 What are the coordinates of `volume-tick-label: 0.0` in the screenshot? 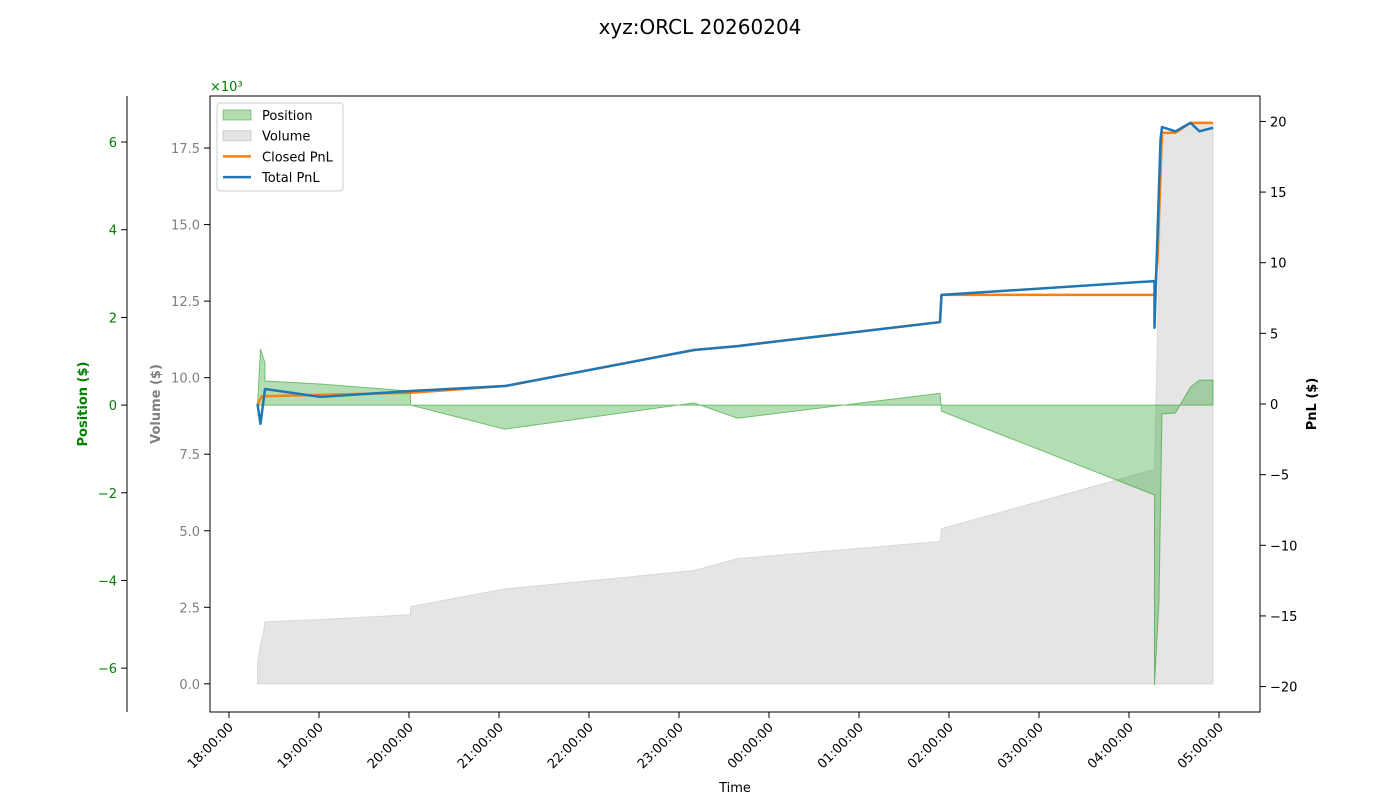 It's located at (189, 685).